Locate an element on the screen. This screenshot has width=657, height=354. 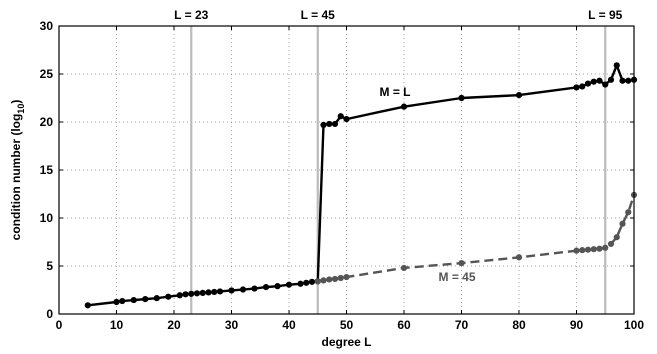
y-tick-label: 20 is located at coordinates (47, 122).